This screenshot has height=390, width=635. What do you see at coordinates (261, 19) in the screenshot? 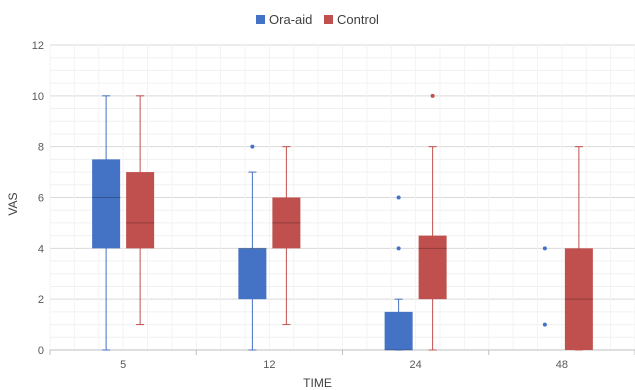
I see `legend-swatch-ora-aid` at bounding box center [261, 19].